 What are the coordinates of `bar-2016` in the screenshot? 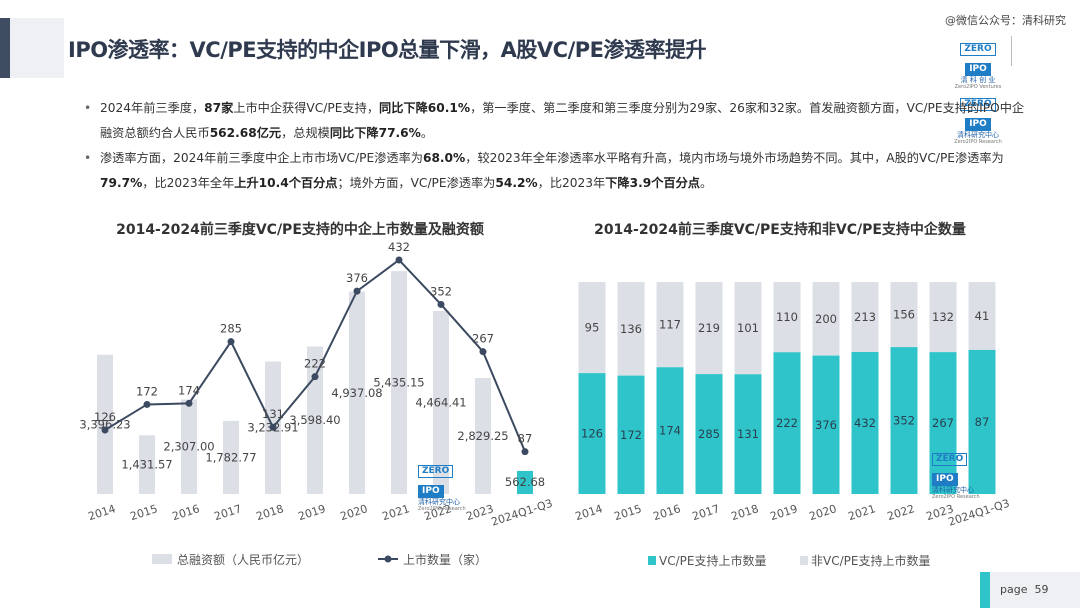 It's located at (189, 446).